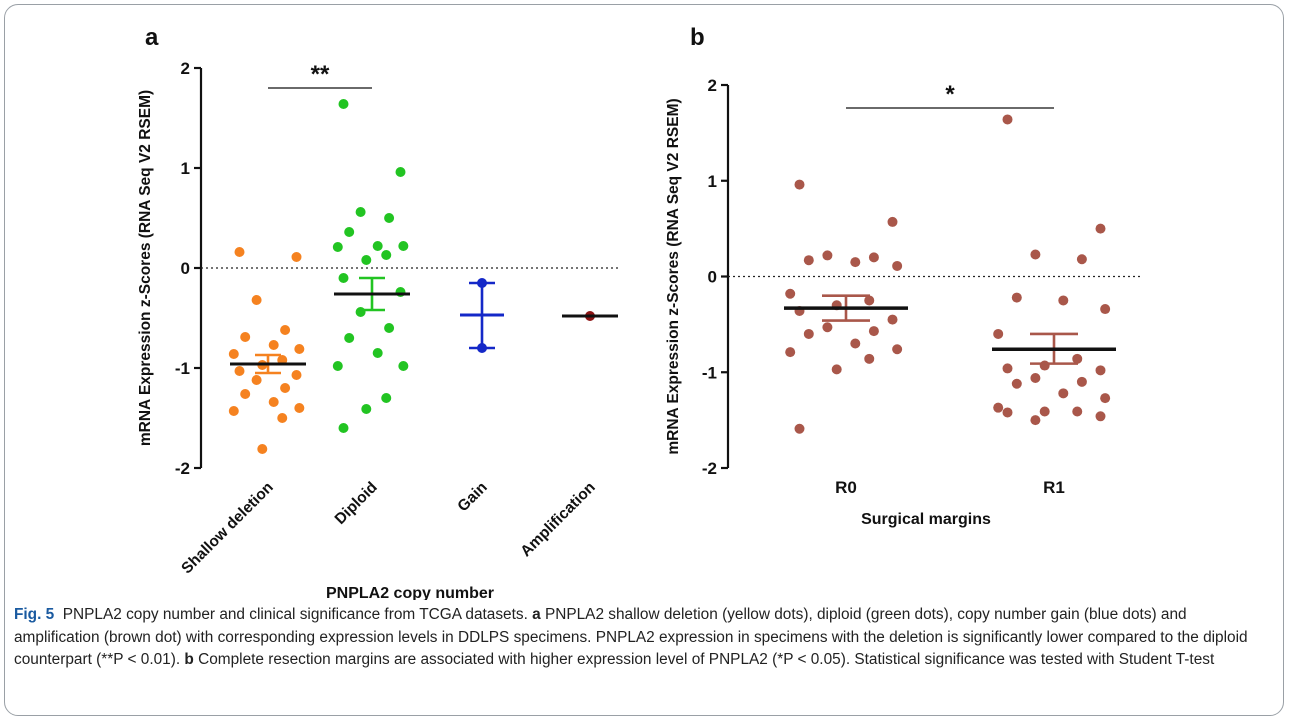  I want to click on caption-figure-label: Fig. 5, so click(34, 614).